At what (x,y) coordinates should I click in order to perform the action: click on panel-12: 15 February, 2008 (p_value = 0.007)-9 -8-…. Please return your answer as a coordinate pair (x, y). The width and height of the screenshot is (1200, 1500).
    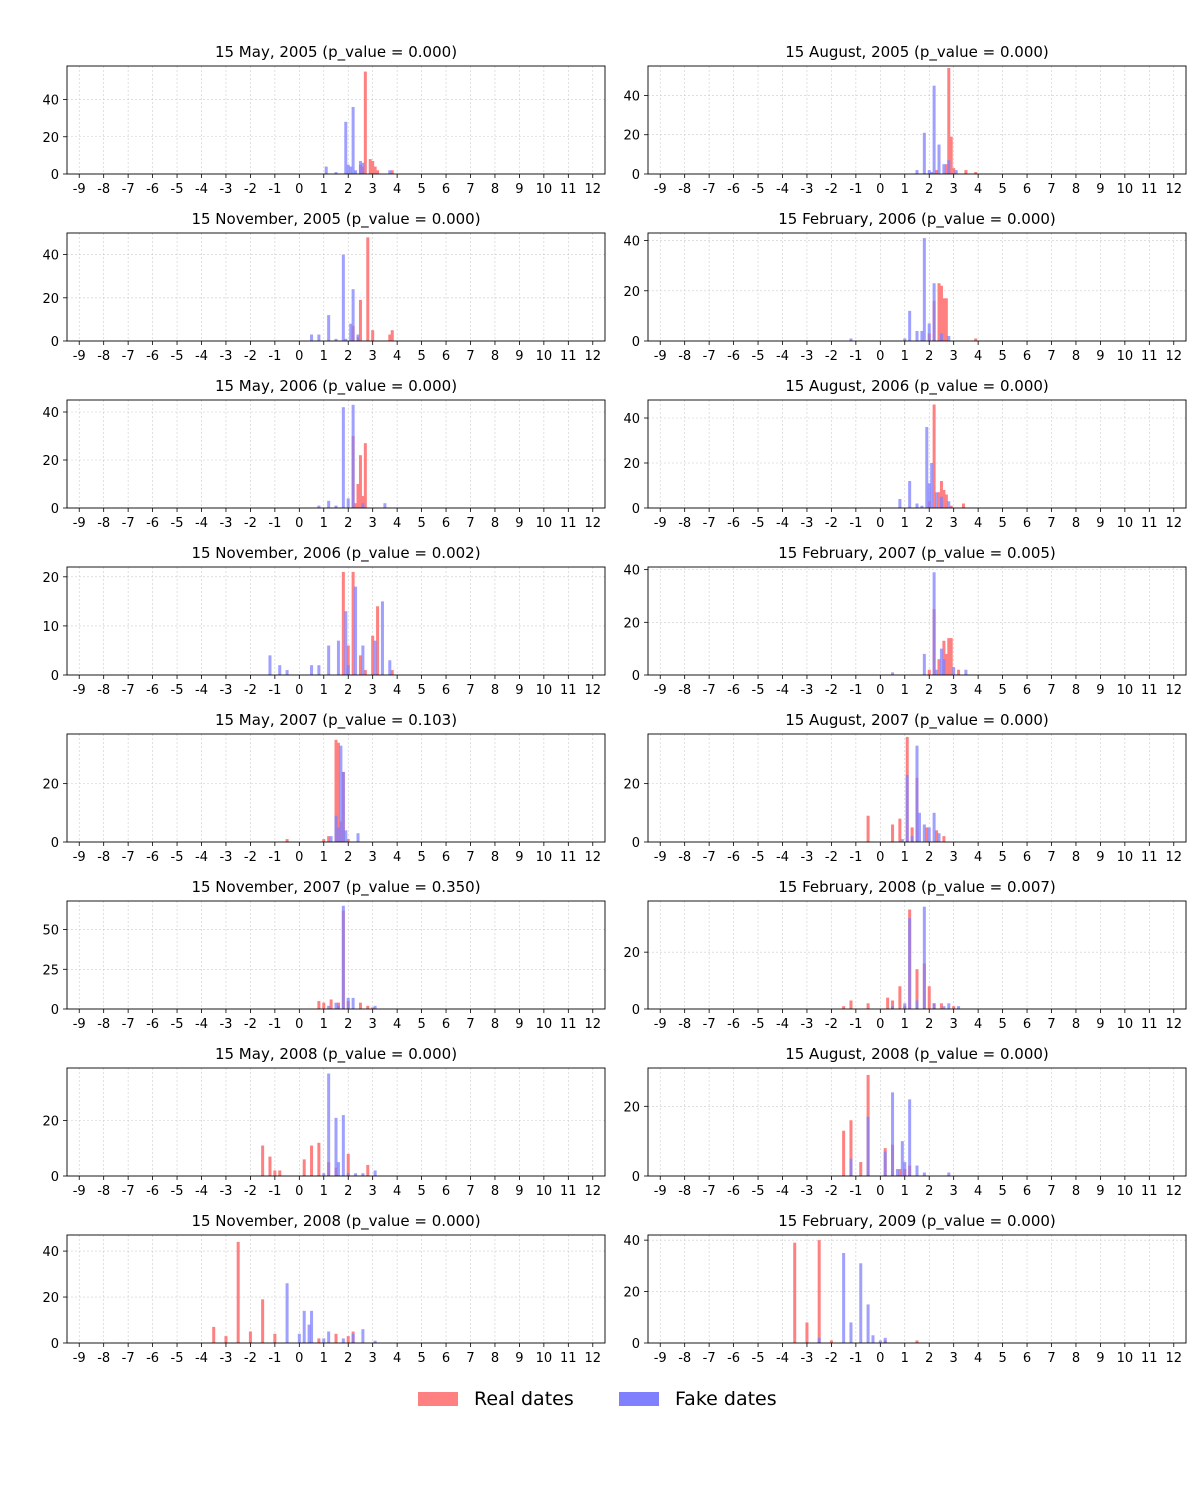
    Looking at the image, I should click on (905, 955).